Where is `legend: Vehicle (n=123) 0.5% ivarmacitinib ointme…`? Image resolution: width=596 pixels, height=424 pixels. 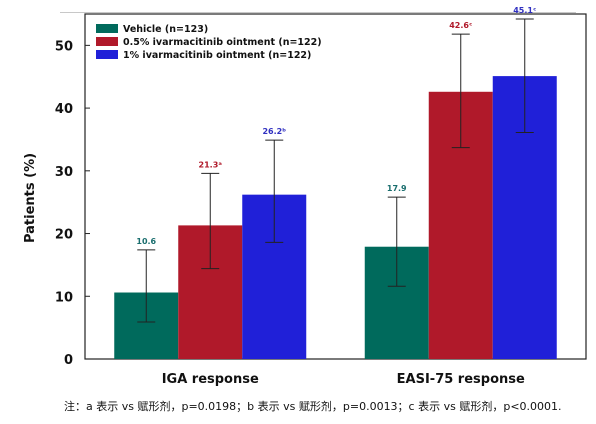 legend: Vehicle (n=123) 0.5% ivarmacitinib ointme… is located at coordinates (209, 42).